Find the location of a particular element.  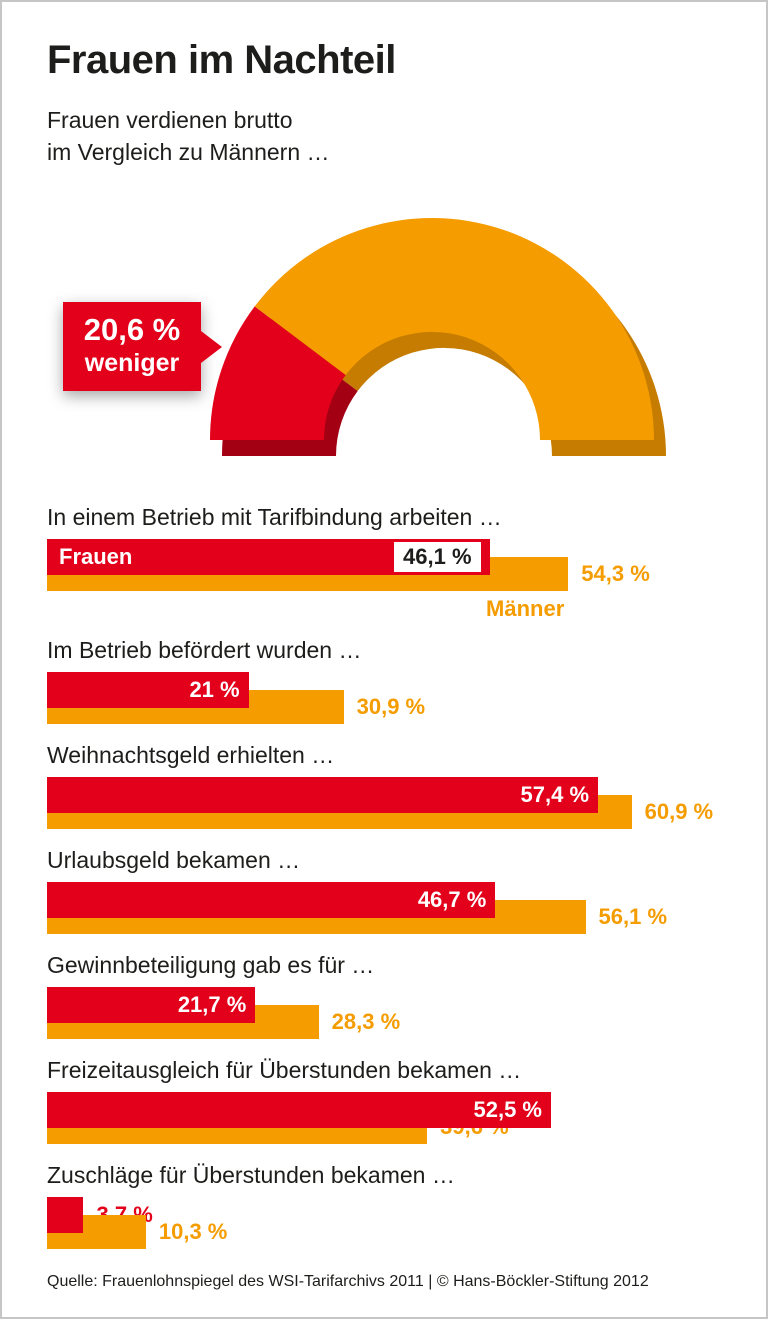

gauge-callout: 20,6 % weniger is located at coordinates (142, 346).